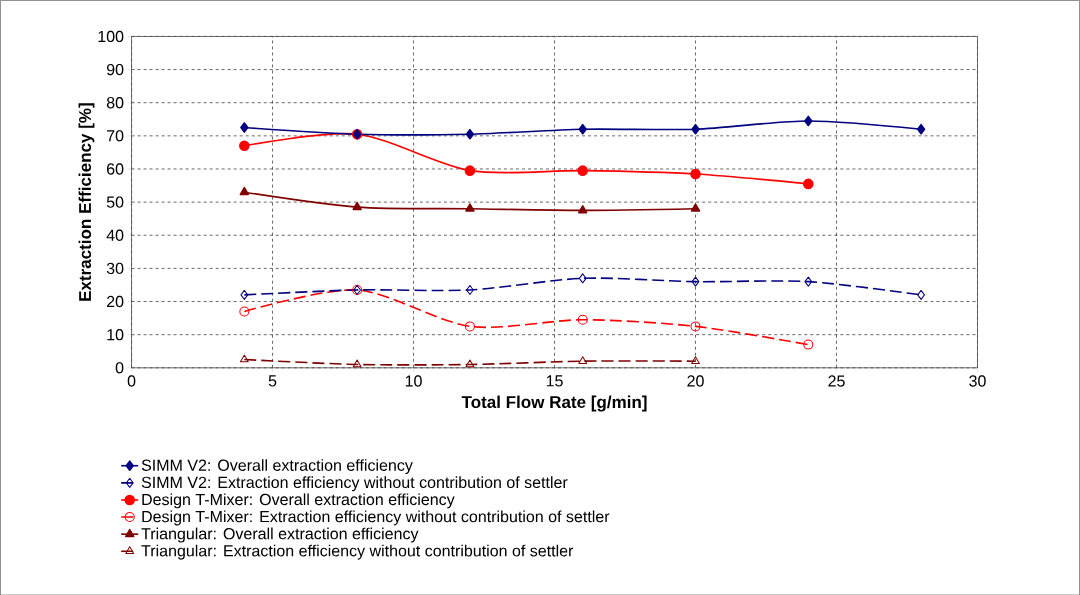 The width and height of the screenshot is (1080, 595). What do you see at coordinates (413, 381) in the screenshot?
I see `x-tick-label: 10` at bounding box center [413, 381].